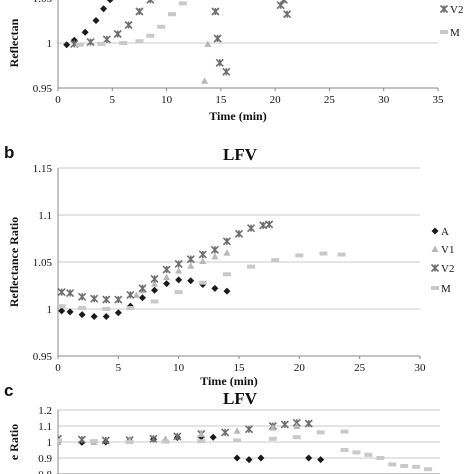 The height and width of the screenshot is (474, 474). What do you see at coordinates (14, 42) in the screenshot?
I see `y-axis-label: Reflectan` at bounding box center [14, 42].